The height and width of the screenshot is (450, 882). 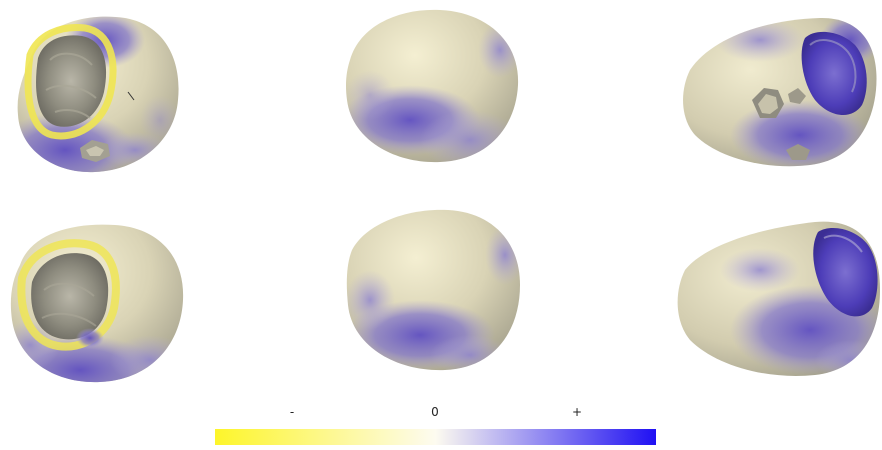 I want to click on colorbar-tick-negative: -, so click(x=292, y=412).